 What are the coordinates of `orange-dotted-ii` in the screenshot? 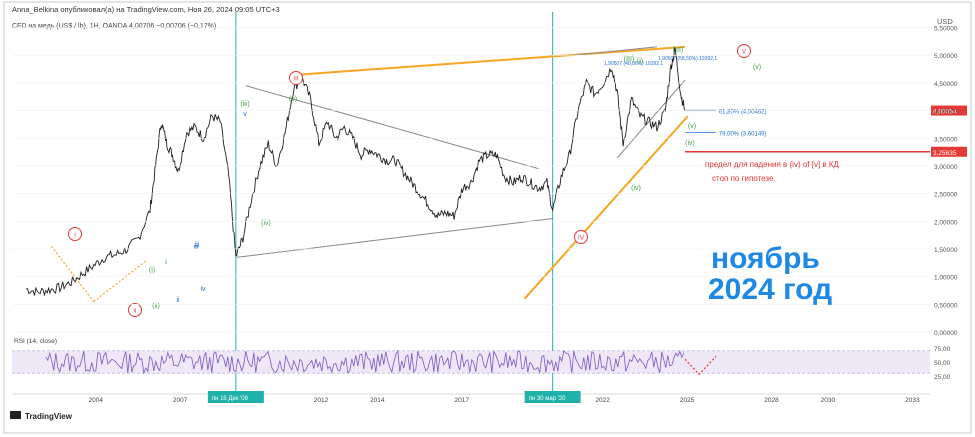 It's located at (120, 281).